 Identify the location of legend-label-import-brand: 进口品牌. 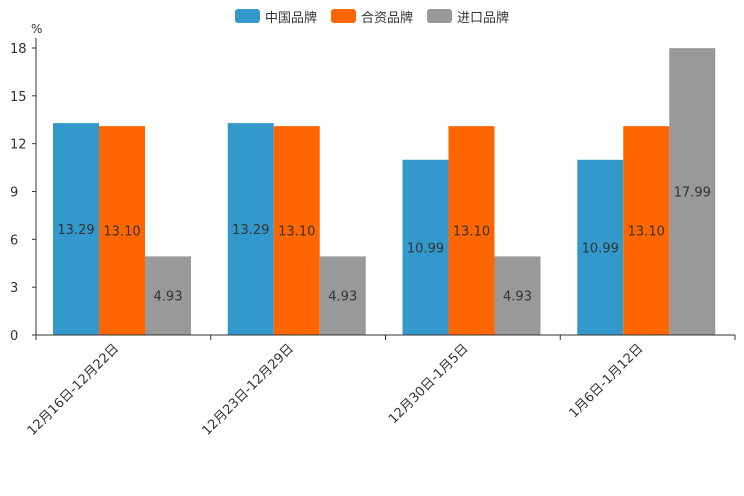
(483, 18).